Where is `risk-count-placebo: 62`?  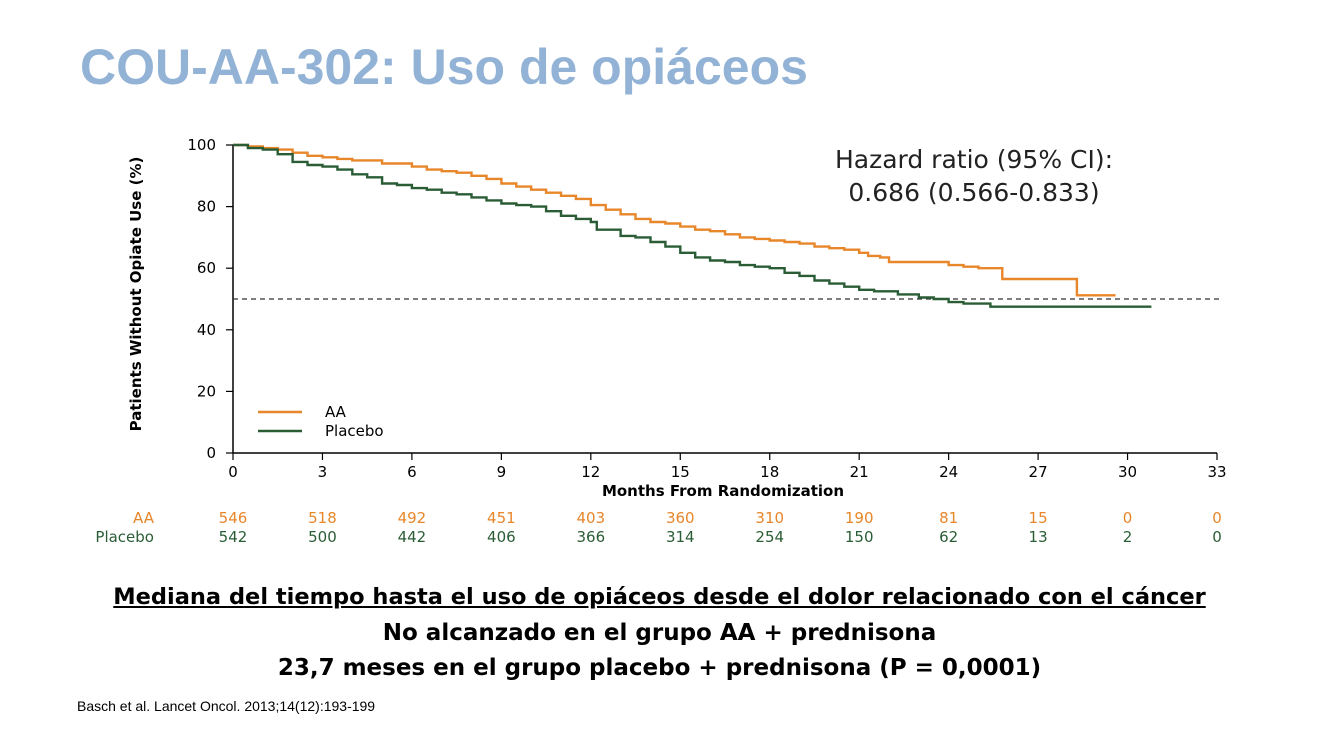
risk-count-placebo: 62 is located at coordinates (948, 537).